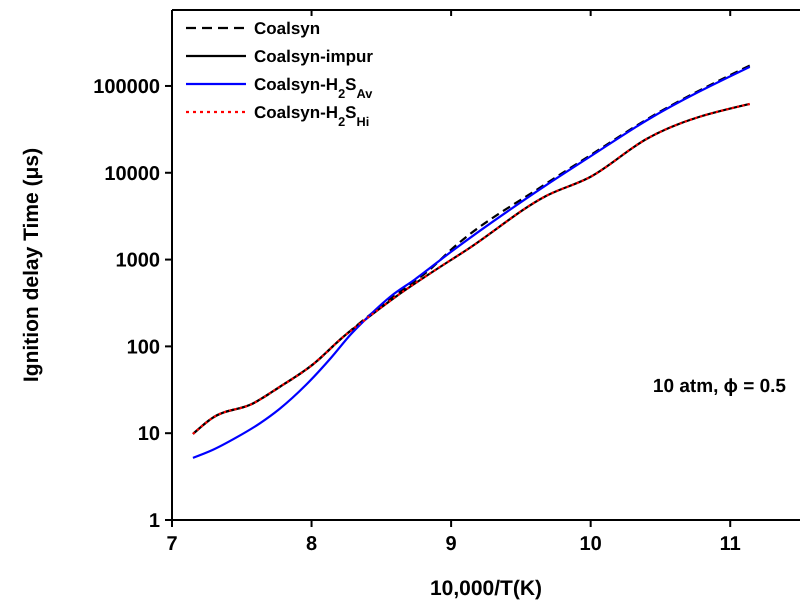 The image size is (802, 613). I want to click on legend-label: Coalsyn-H$_{2}$S$_{Av}$, so click(314, 87).